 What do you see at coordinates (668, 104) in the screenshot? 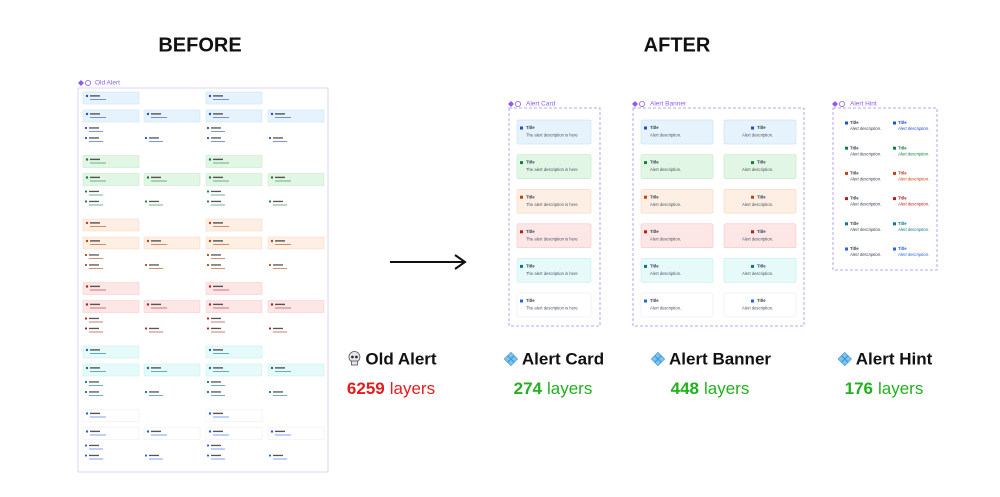
I see `frame-label: Alert Banner` at bounding box center [668, 104].